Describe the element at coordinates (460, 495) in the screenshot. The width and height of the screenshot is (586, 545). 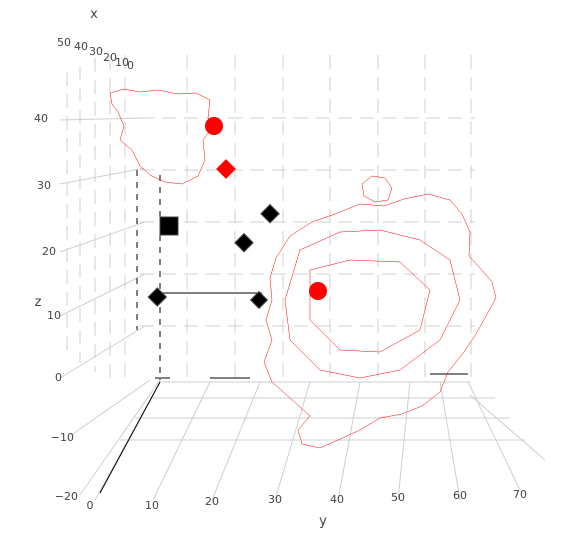
I see `y-tick-6: 60` at that location.